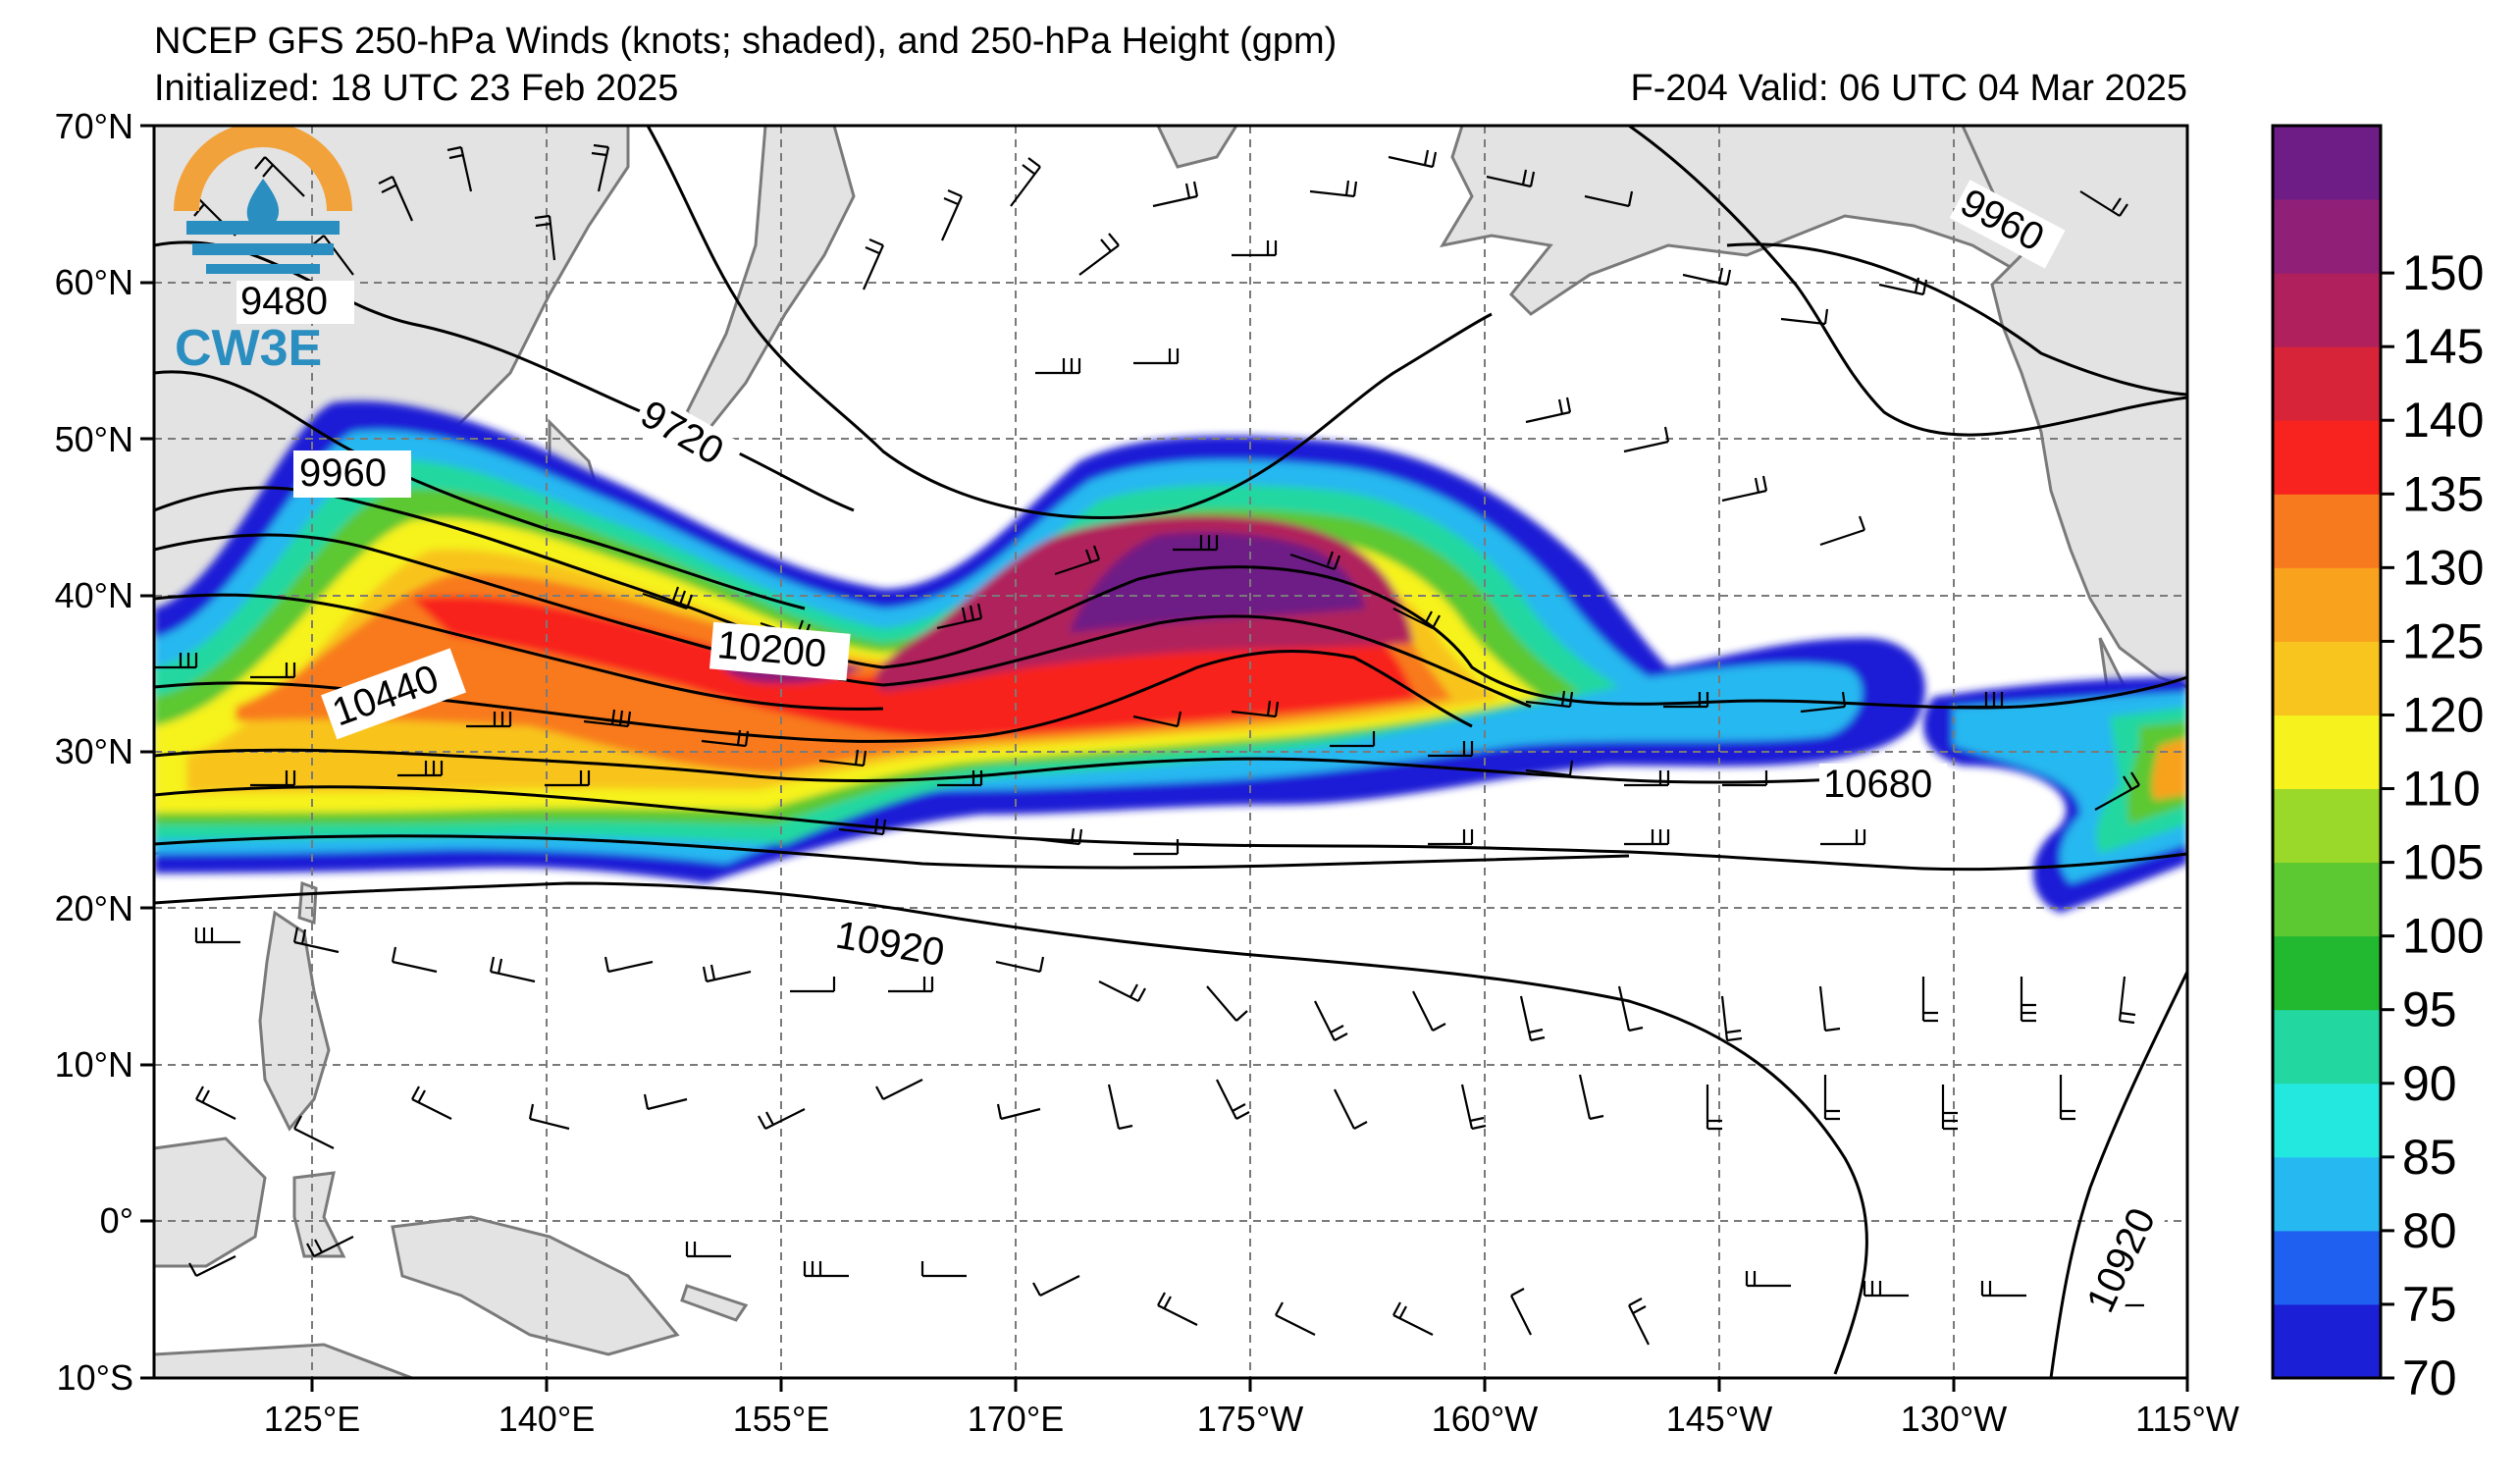 This screenshot has height=1483, width=2520. Describe the element at coordinates (94, 1064) in the screenshot. I see `lat-label: 10°N` at that location.